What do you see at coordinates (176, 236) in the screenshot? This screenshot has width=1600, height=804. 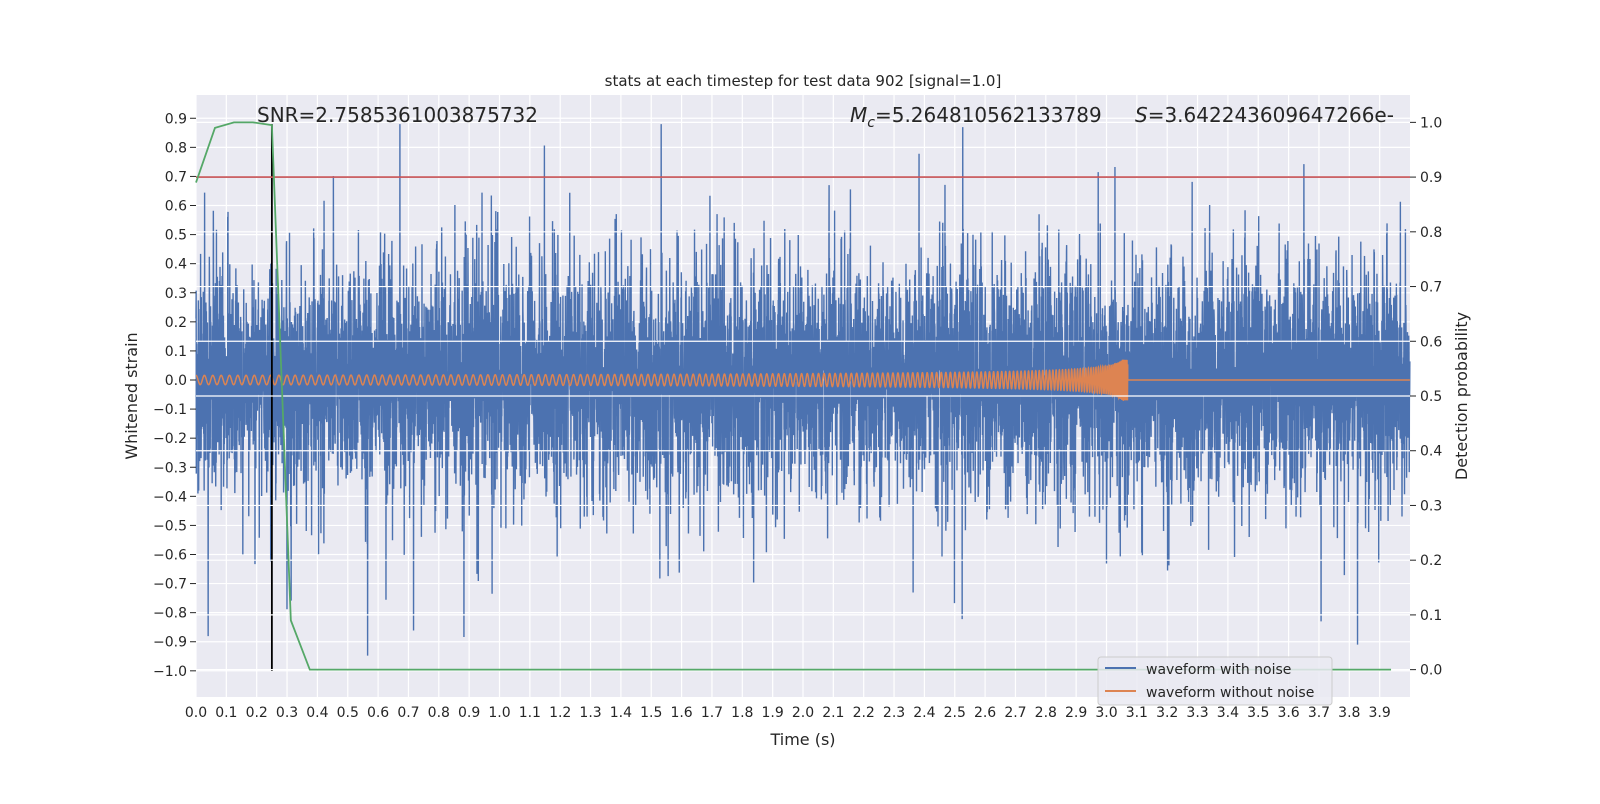 I see `y-tick-label: 0.5` at bounding box center [176, 236].